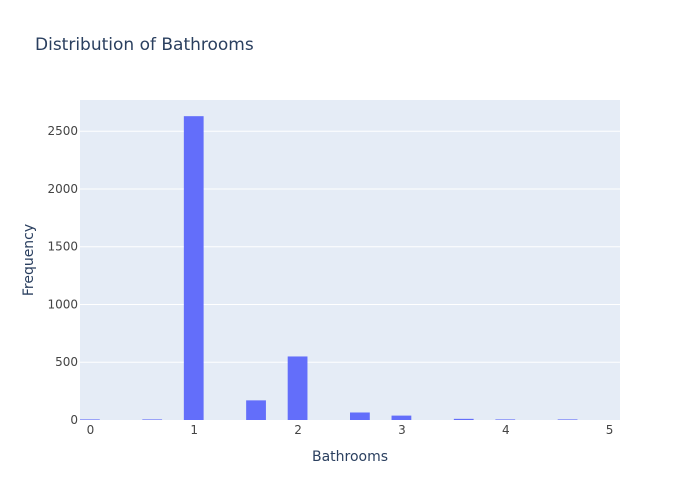 The image size is (700, 500). What do you see at coordinates (62, 131) in the screenshot?
I see `y-tick-label: 2500` at bounding box center [62, 131].